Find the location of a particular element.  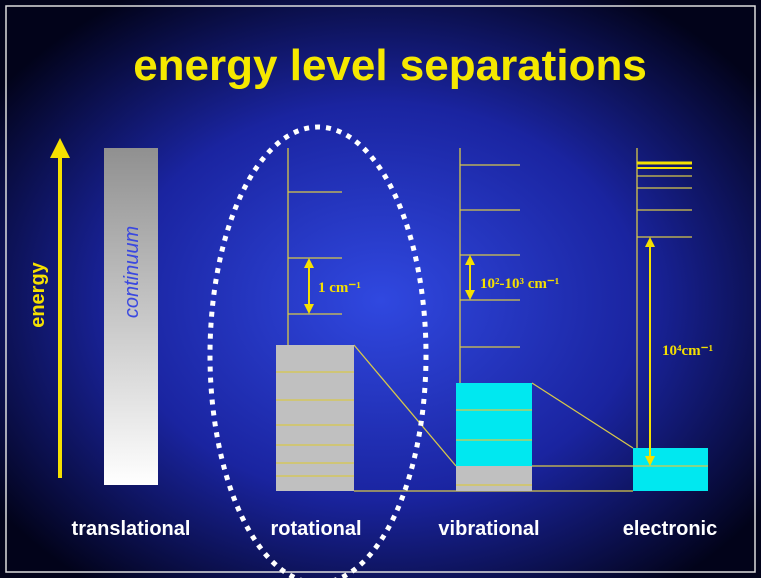

column-label: rotational is located at coordinates (315, 529).